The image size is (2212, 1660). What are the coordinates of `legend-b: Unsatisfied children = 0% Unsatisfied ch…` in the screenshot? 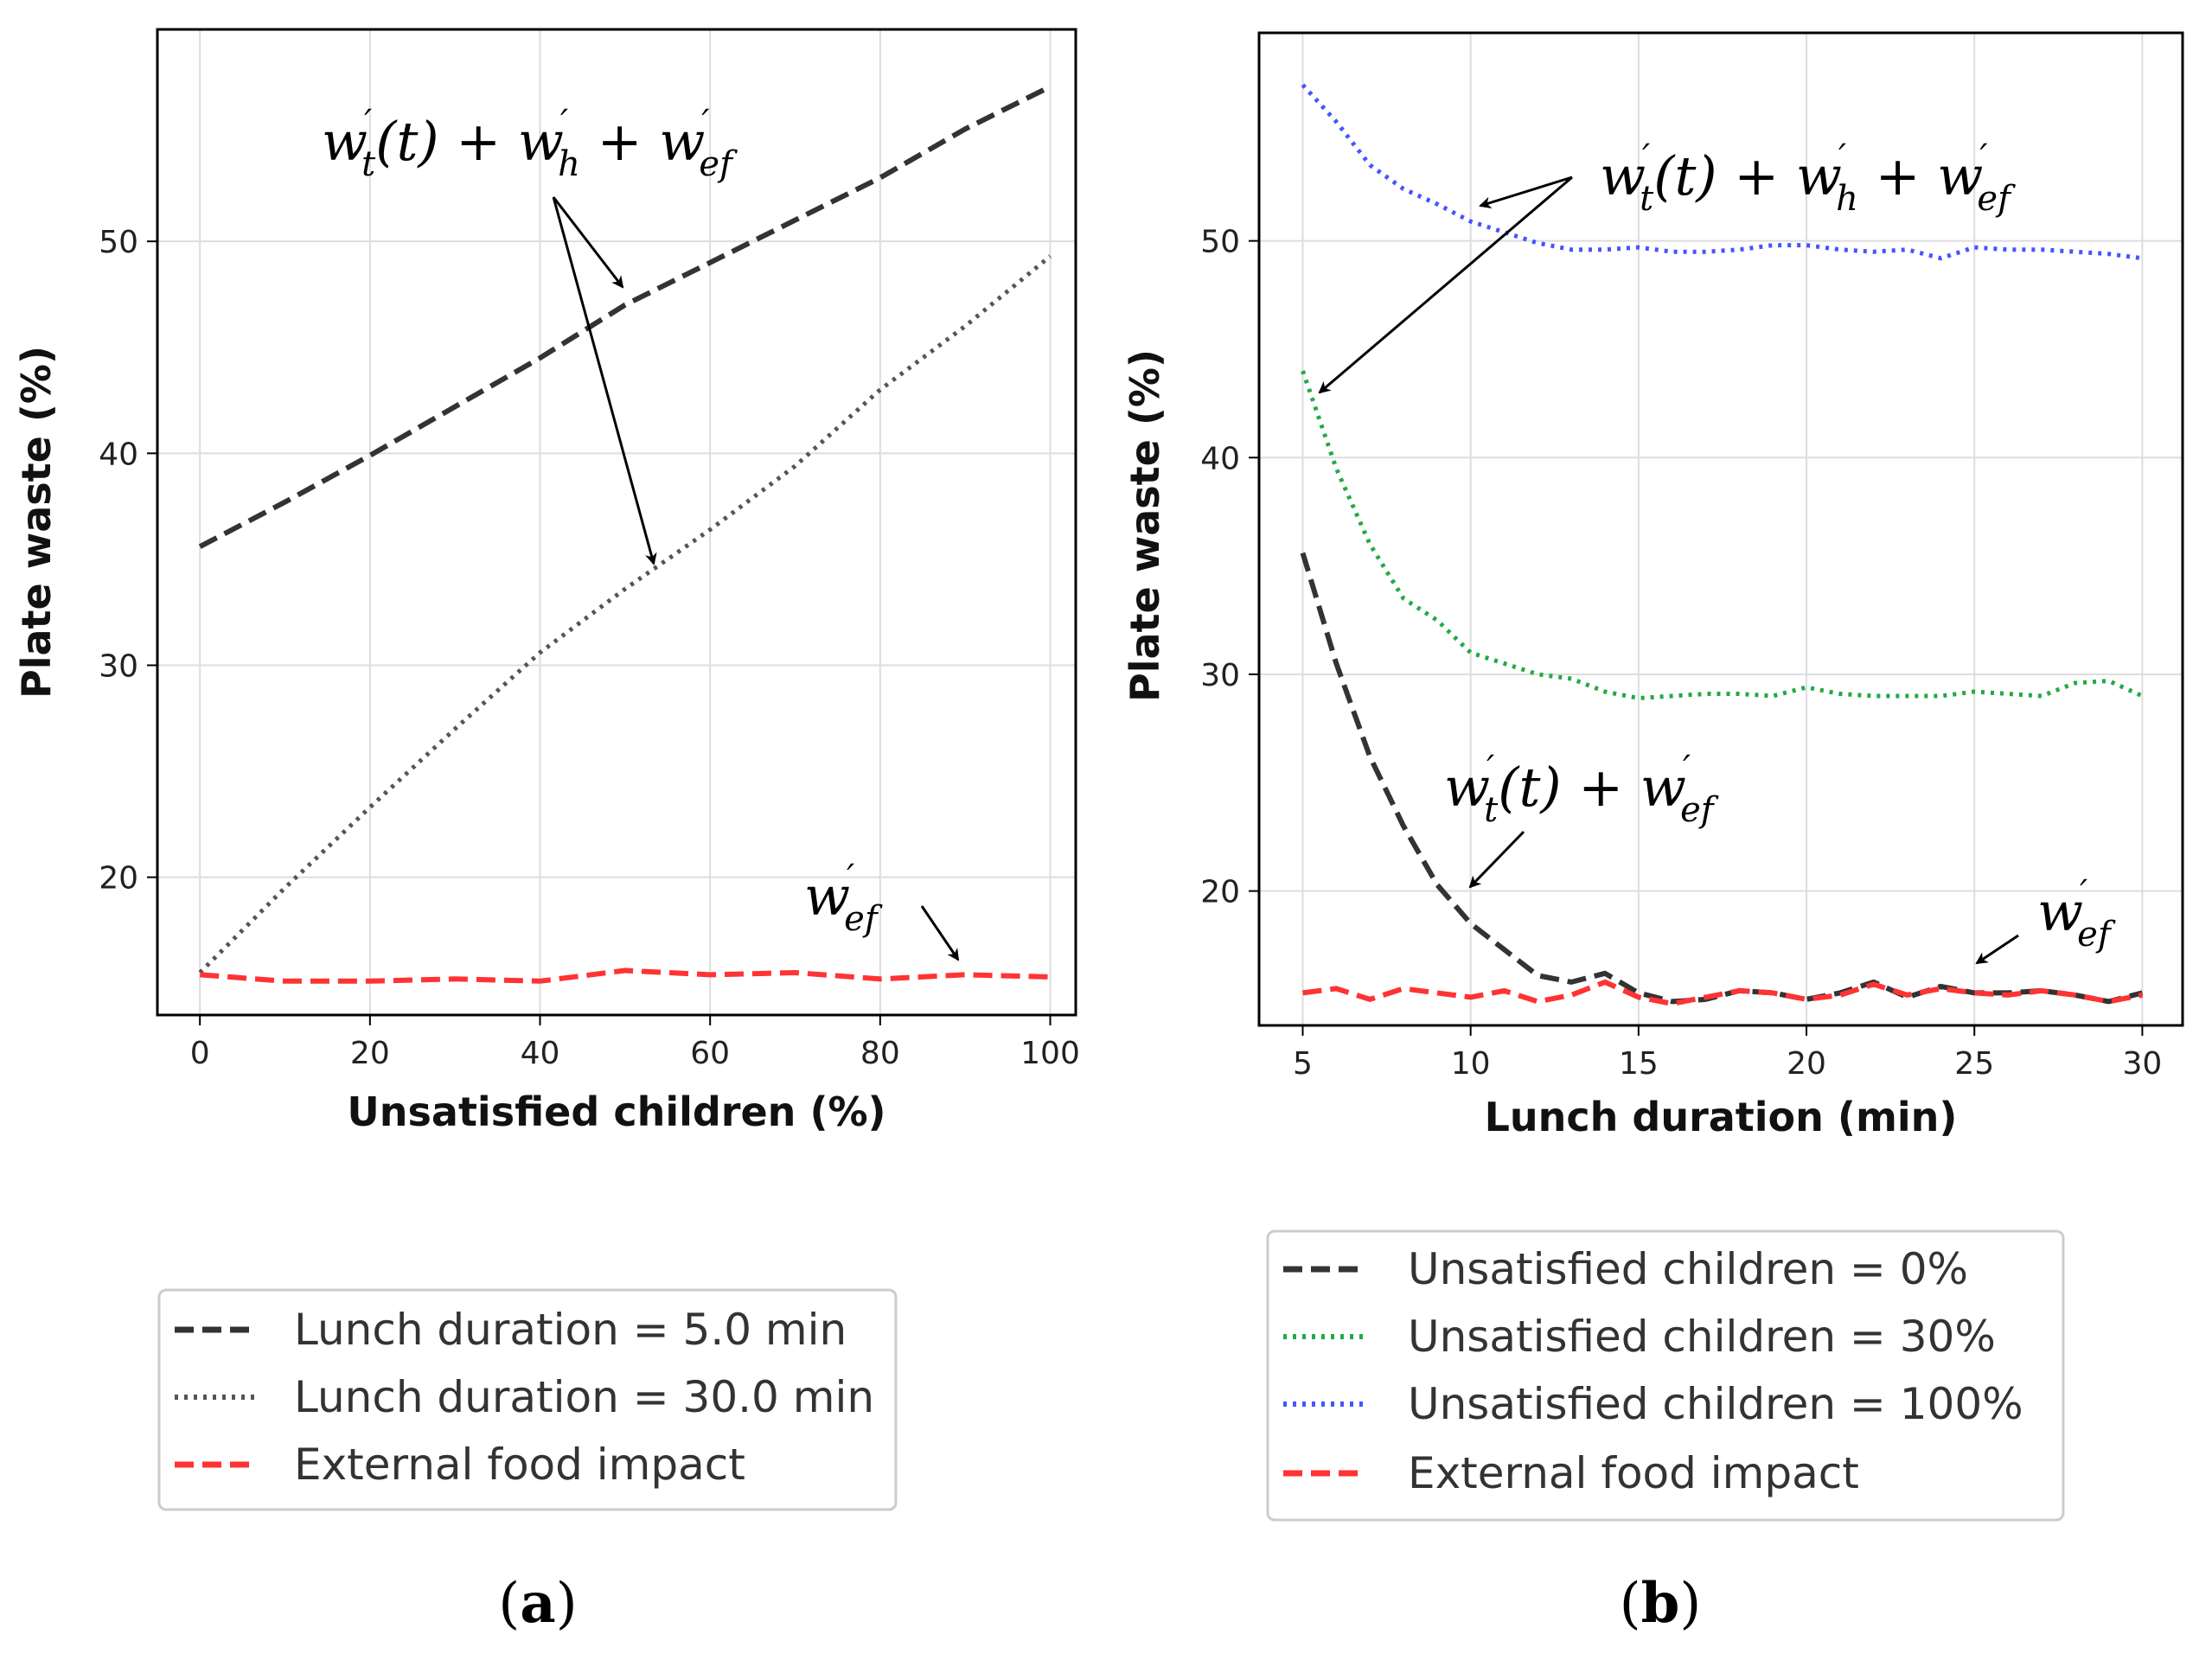 It's located at (1665, 1375).